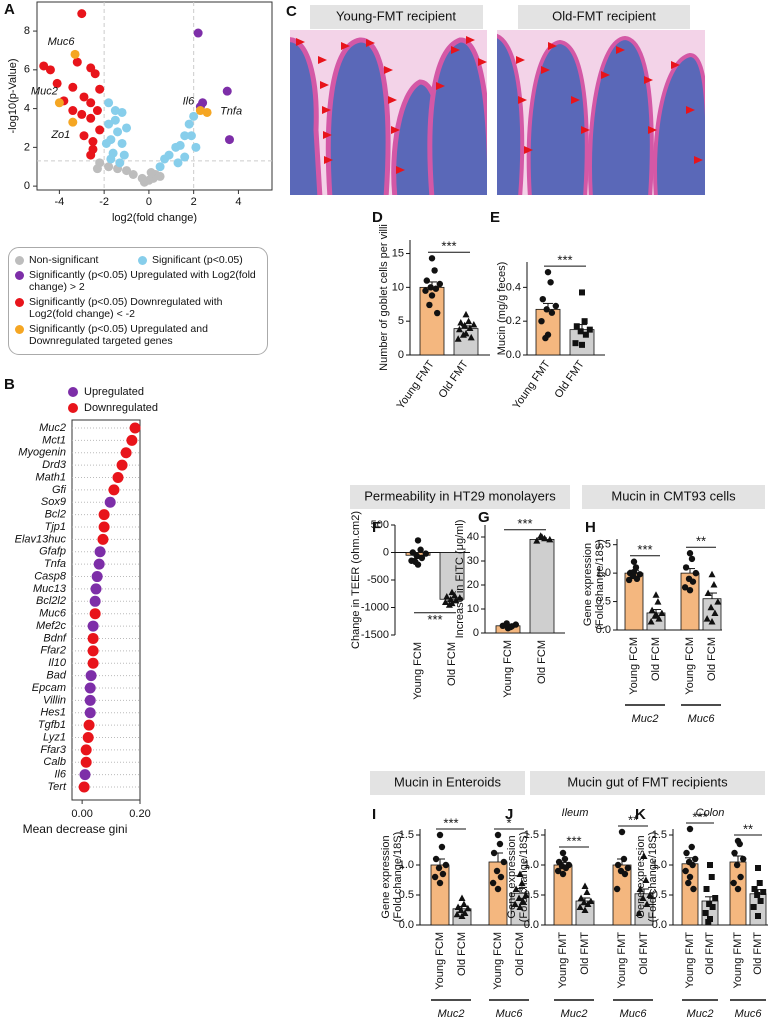 The width and height of the screenshot is (770, 1023). I want to click on legend-label: Non-significant, so click(64, 260).